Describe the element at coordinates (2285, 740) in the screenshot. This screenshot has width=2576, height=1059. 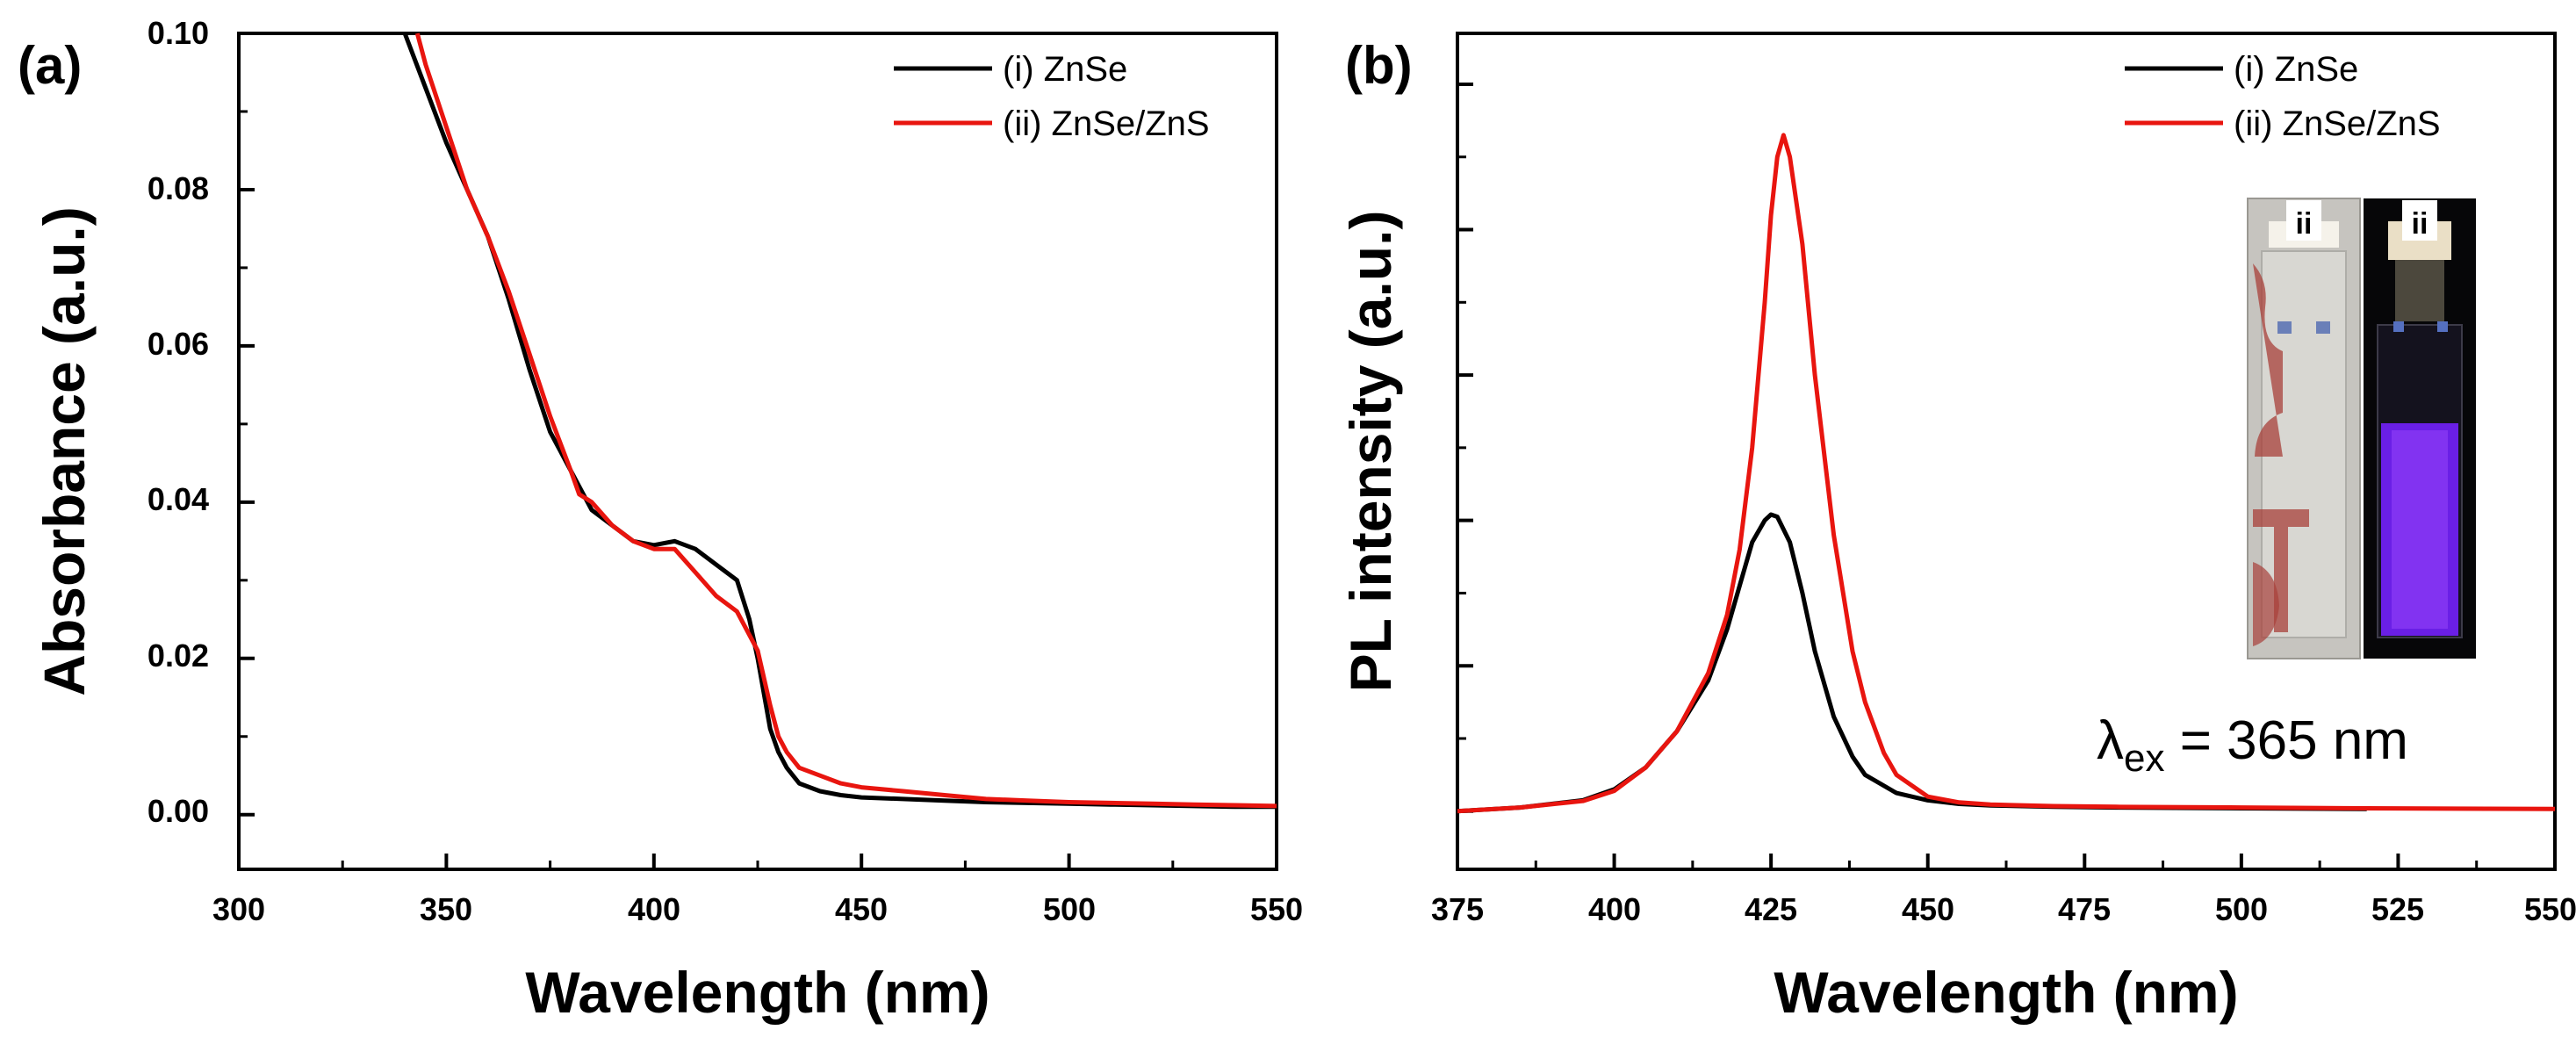
I see `excitation-value: = 365 nm` at that location.